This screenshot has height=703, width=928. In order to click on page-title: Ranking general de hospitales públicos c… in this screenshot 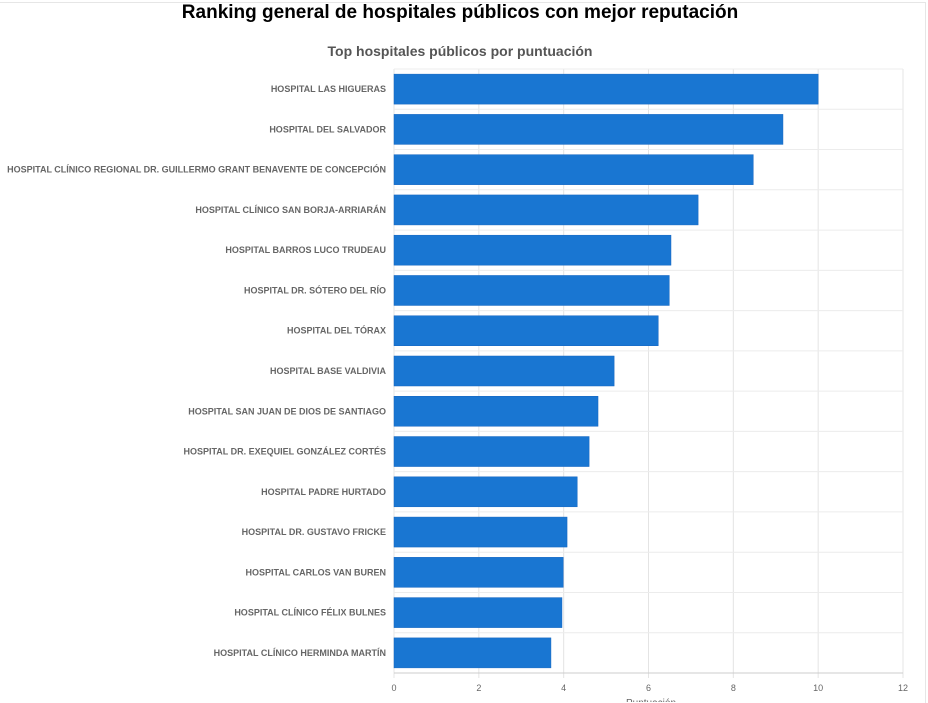, I will do `click(460, 12)`.